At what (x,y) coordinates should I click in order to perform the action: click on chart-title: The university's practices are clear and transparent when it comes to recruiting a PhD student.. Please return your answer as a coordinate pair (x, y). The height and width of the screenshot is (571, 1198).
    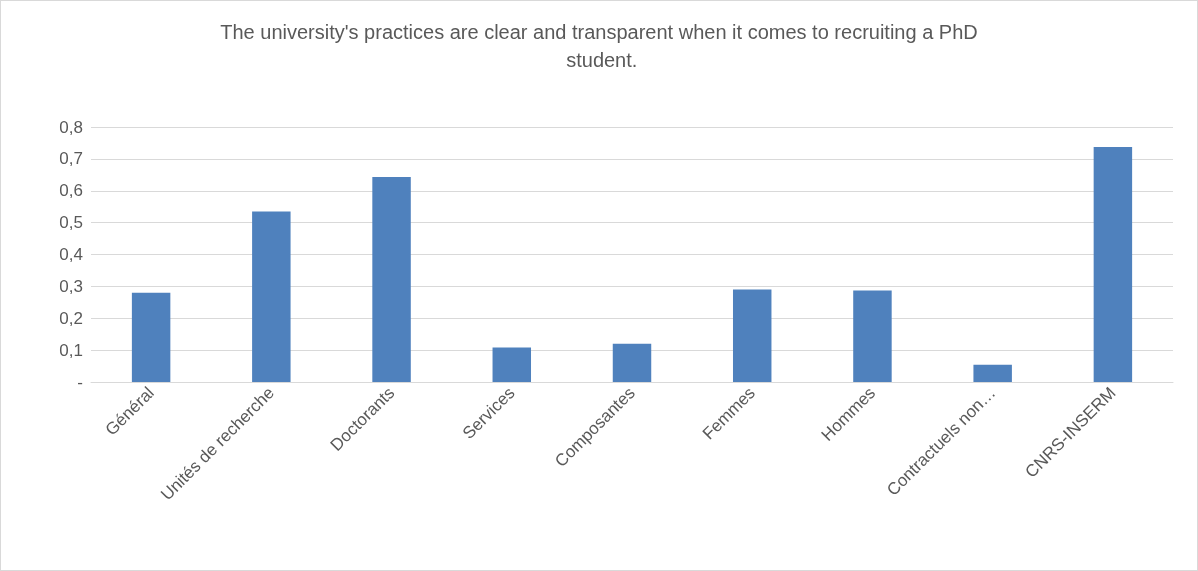
    Looking at the image, I should click on (599, 46).